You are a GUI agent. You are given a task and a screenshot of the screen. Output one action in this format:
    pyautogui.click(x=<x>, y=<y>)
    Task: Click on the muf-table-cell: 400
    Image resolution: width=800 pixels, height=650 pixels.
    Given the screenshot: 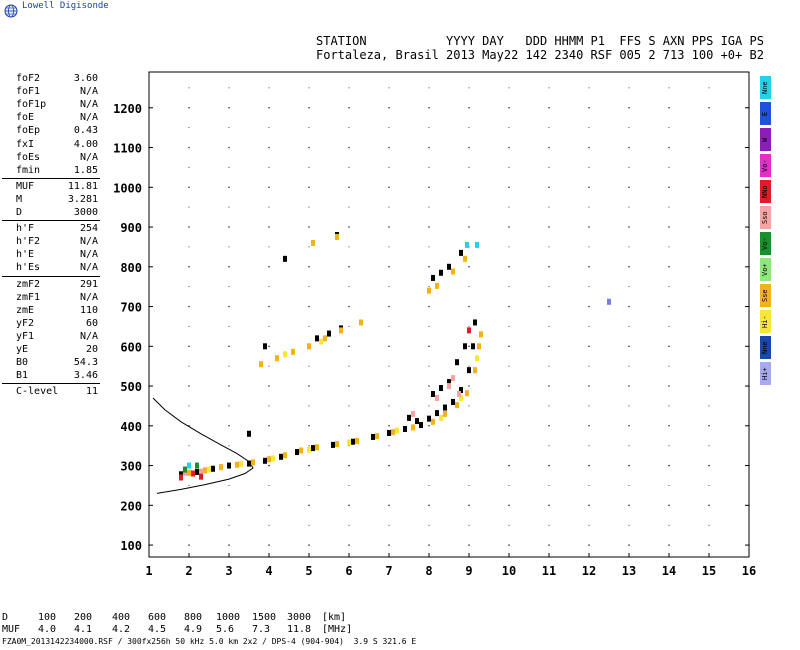 What is the action you would take?
    pyautogui.click(x=121, y=617)
    